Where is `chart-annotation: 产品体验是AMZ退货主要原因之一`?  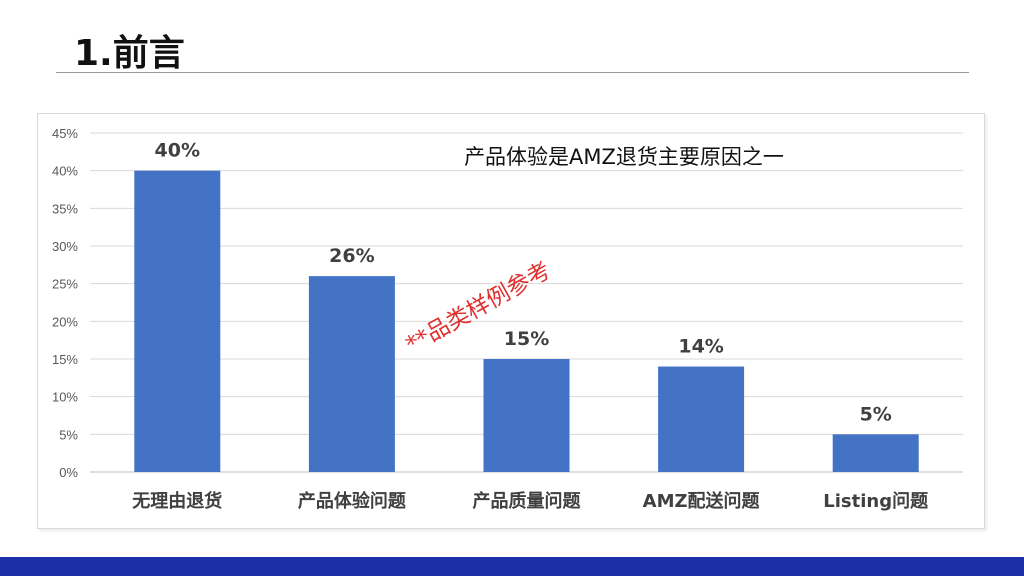
chart-annotation: 产品体验是AMZ退货主要原因之一 is located at coordinates (624, 157).